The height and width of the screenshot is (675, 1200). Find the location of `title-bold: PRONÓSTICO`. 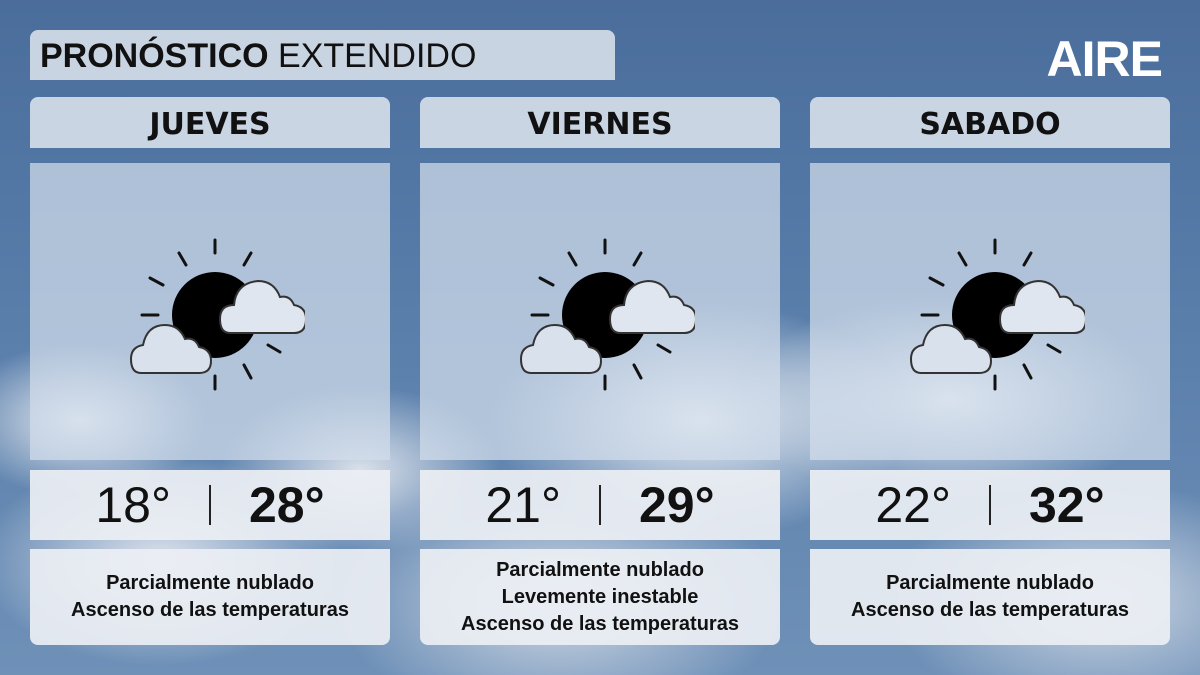

title-bold: PRONÓSTICO is located at coordinates (154, 56).